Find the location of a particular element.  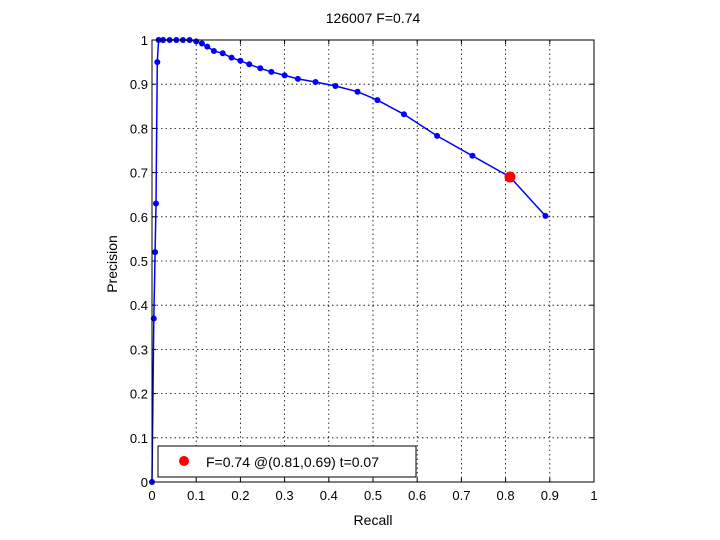

legend-marker is located at coordinates (184, 461).